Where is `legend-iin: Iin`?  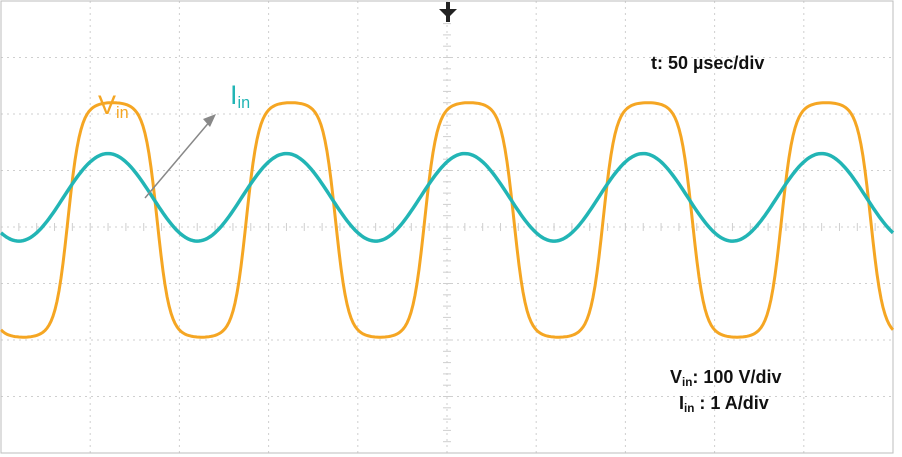
legend-iin: Iin is located at coordinates (240, 96).